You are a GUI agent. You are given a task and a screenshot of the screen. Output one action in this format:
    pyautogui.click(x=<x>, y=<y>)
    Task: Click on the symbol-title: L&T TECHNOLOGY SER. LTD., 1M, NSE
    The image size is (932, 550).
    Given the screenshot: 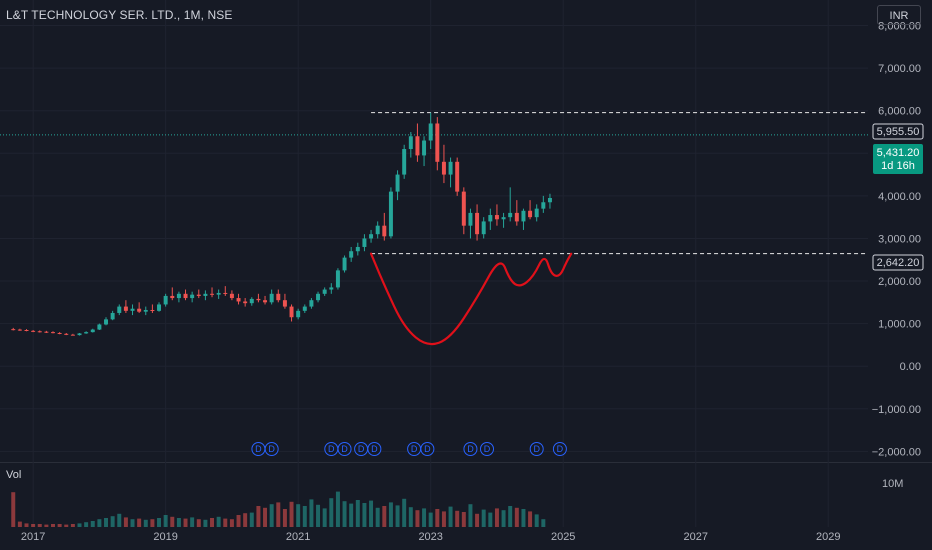 What is the action you would take?
    pyautogui.click(x=119, y=15)
    